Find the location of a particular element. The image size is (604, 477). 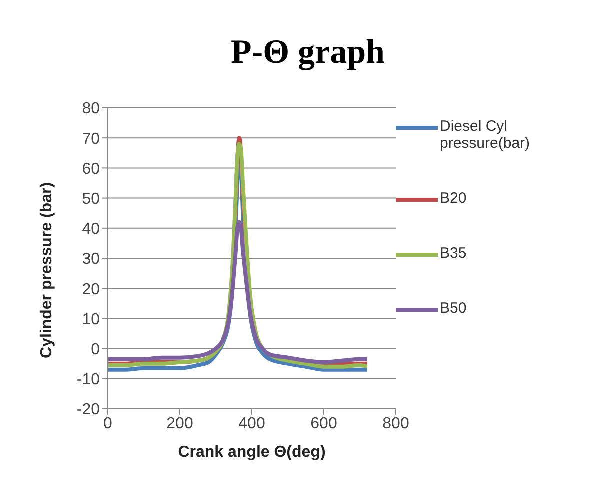

y-tick-label: 0 is located at coordinates (95, 349).